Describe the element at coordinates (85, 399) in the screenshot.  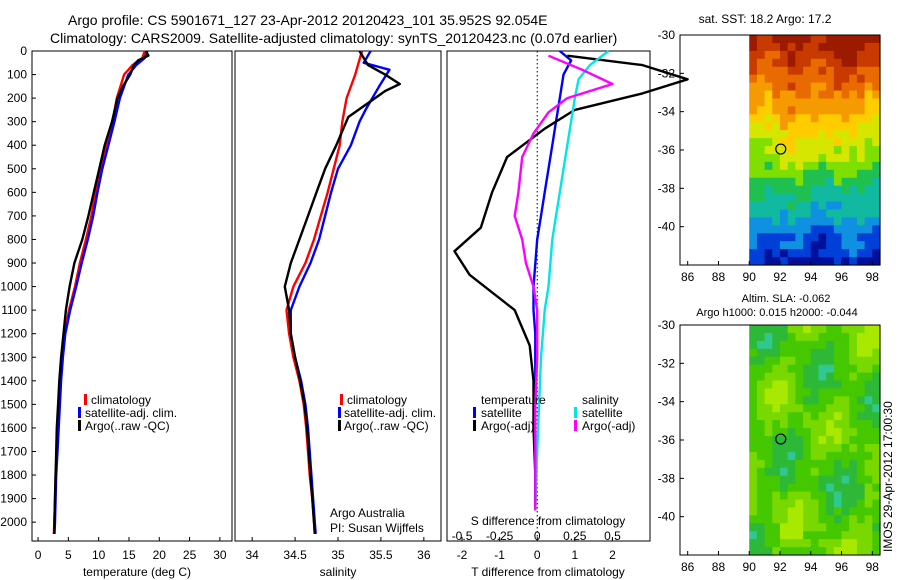
I see `legend-swatch-climatology` at that location.